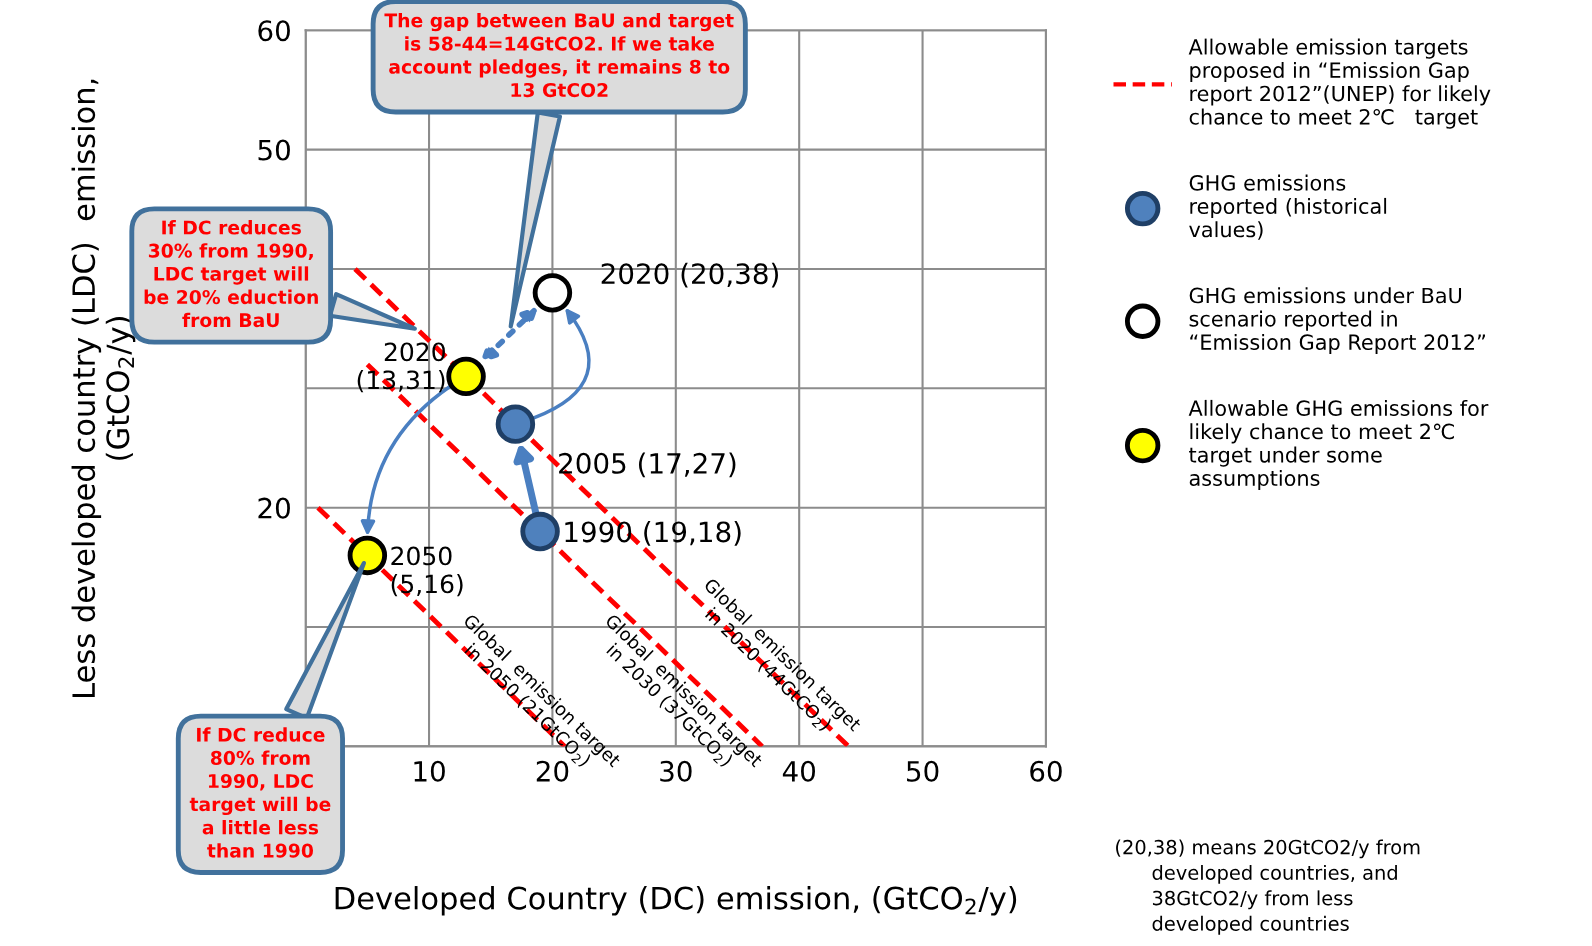 The height and width of the screenshot is (946, 1592). Describe the element at coordinates (923, 771) in the screenshot. I see `x-tick-label: 50` at that location.